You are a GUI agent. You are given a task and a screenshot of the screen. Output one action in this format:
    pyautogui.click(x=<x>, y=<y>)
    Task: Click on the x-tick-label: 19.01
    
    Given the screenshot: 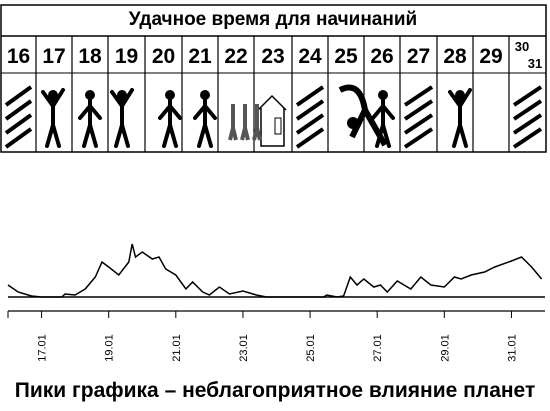 What is the action you would take?
    pyautogui.click(x=110, y=348)
    